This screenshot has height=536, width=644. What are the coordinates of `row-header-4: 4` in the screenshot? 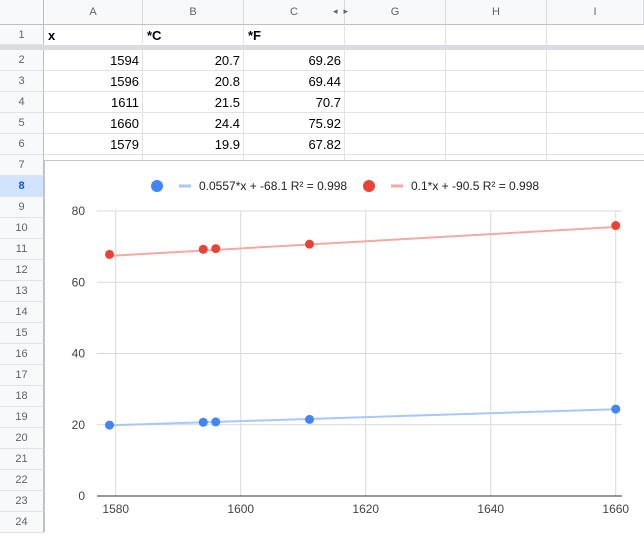 It's located at (22, 102).